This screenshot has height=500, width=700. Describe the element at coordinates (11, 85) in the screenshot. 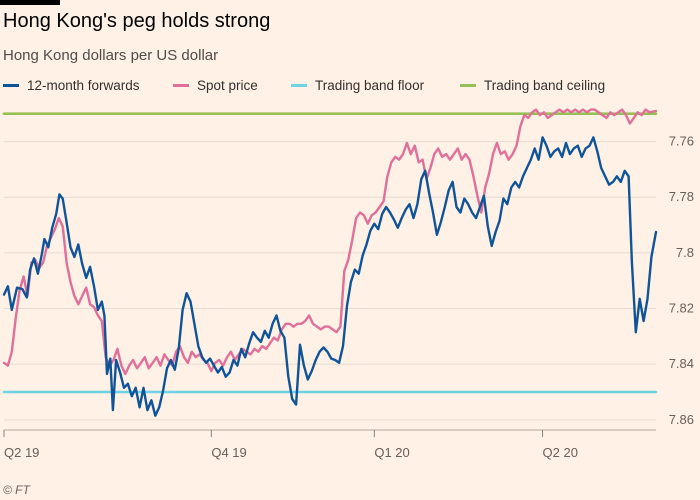

I see `legend-swatch-forwards` at that location.